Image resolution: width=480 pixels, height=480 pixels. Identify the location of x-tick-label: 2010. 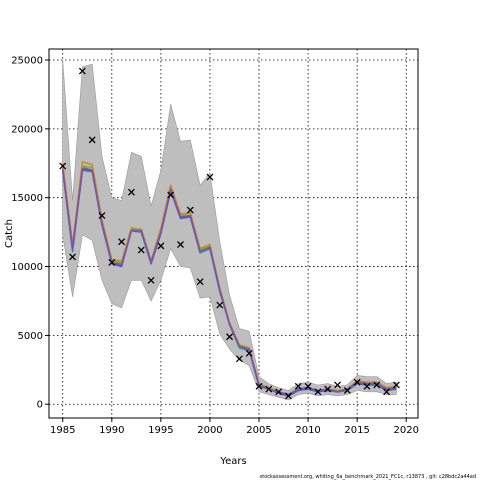
(307, 430).